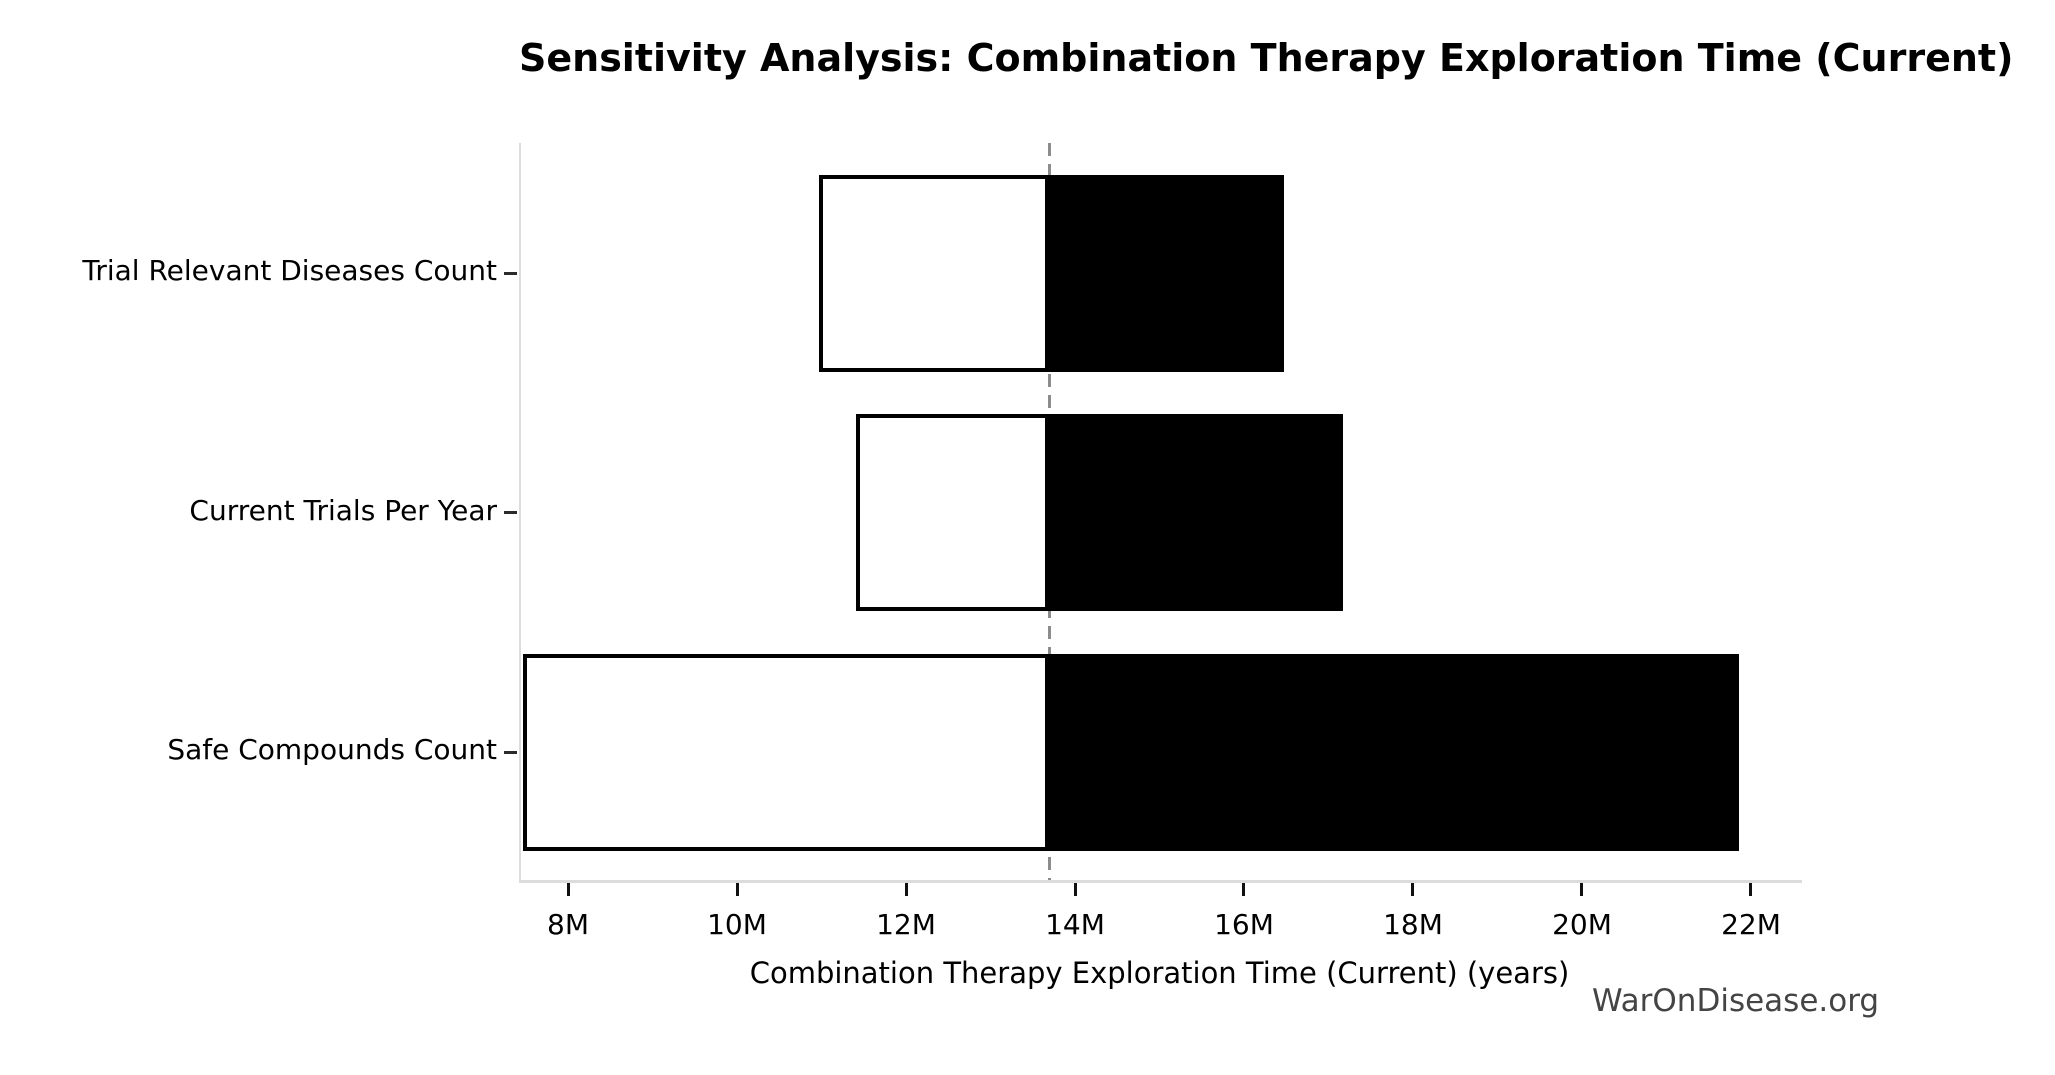  Describe the element at coordinates (568, 924) in the screenshot. I see `x-tick-label: 8M` at that location.